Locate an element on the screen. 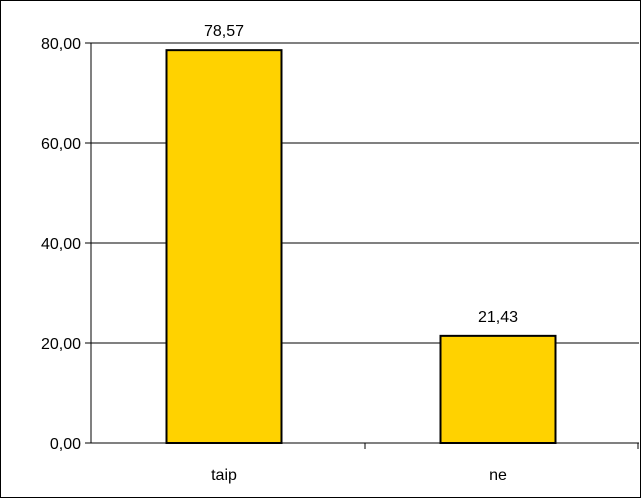 This screenshot has height=498, width=641. bar-ne is located at coordinates (498, 389).